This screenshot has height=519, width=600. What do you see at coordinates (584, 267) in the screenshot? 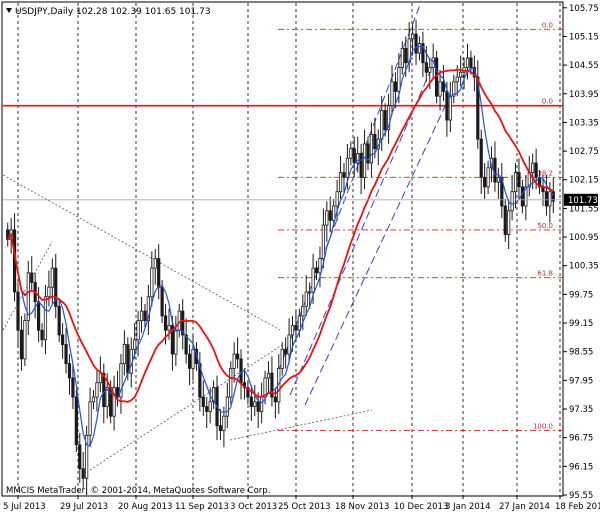
I see `y-tick-label: 100.35` at bounding box center [584, 267].